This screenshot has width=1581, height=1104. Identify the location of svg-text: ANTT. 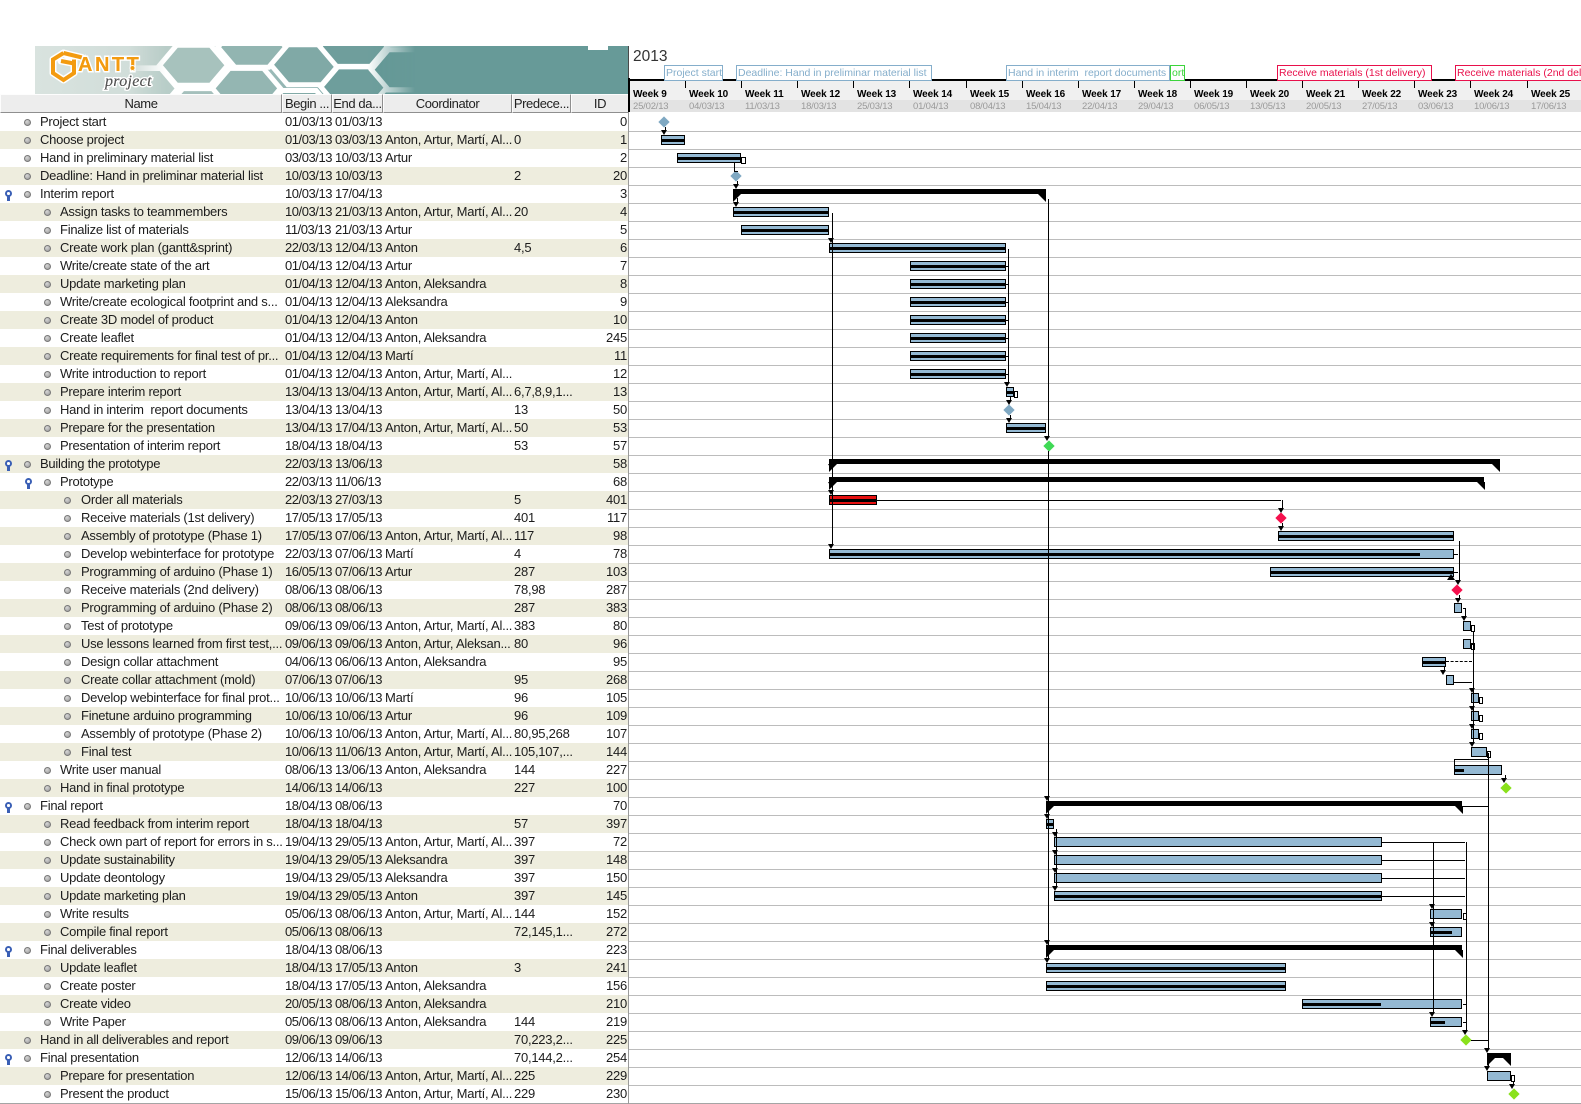
(109, 65).